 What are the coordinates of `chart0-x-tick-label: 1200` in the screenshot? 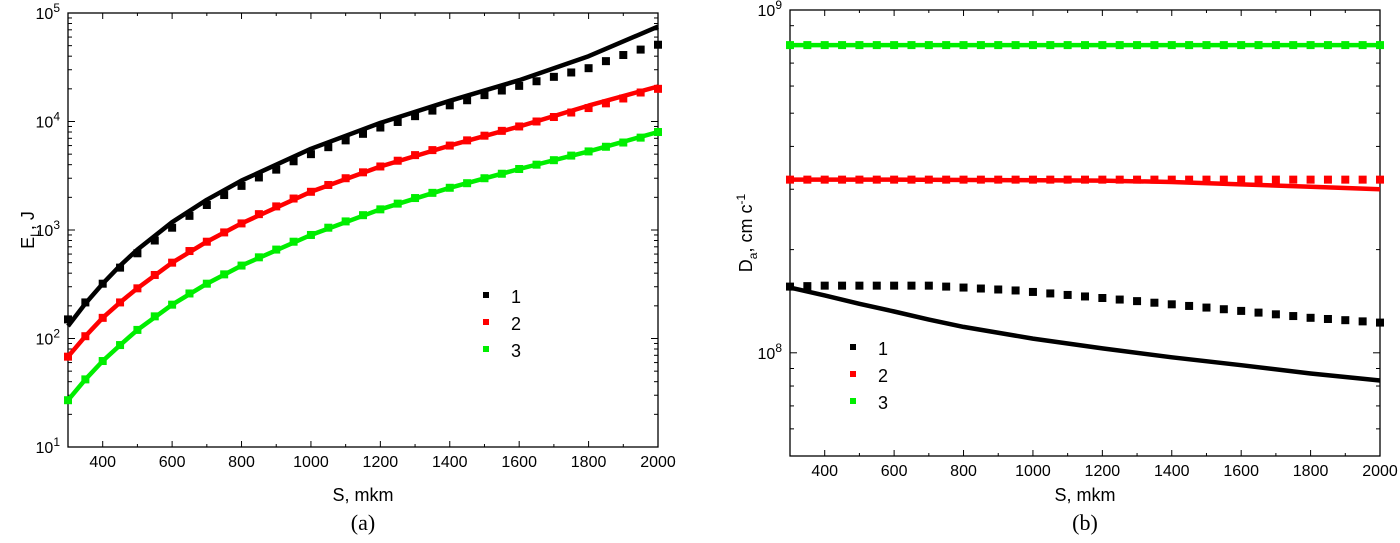 It's located at (381, 462).